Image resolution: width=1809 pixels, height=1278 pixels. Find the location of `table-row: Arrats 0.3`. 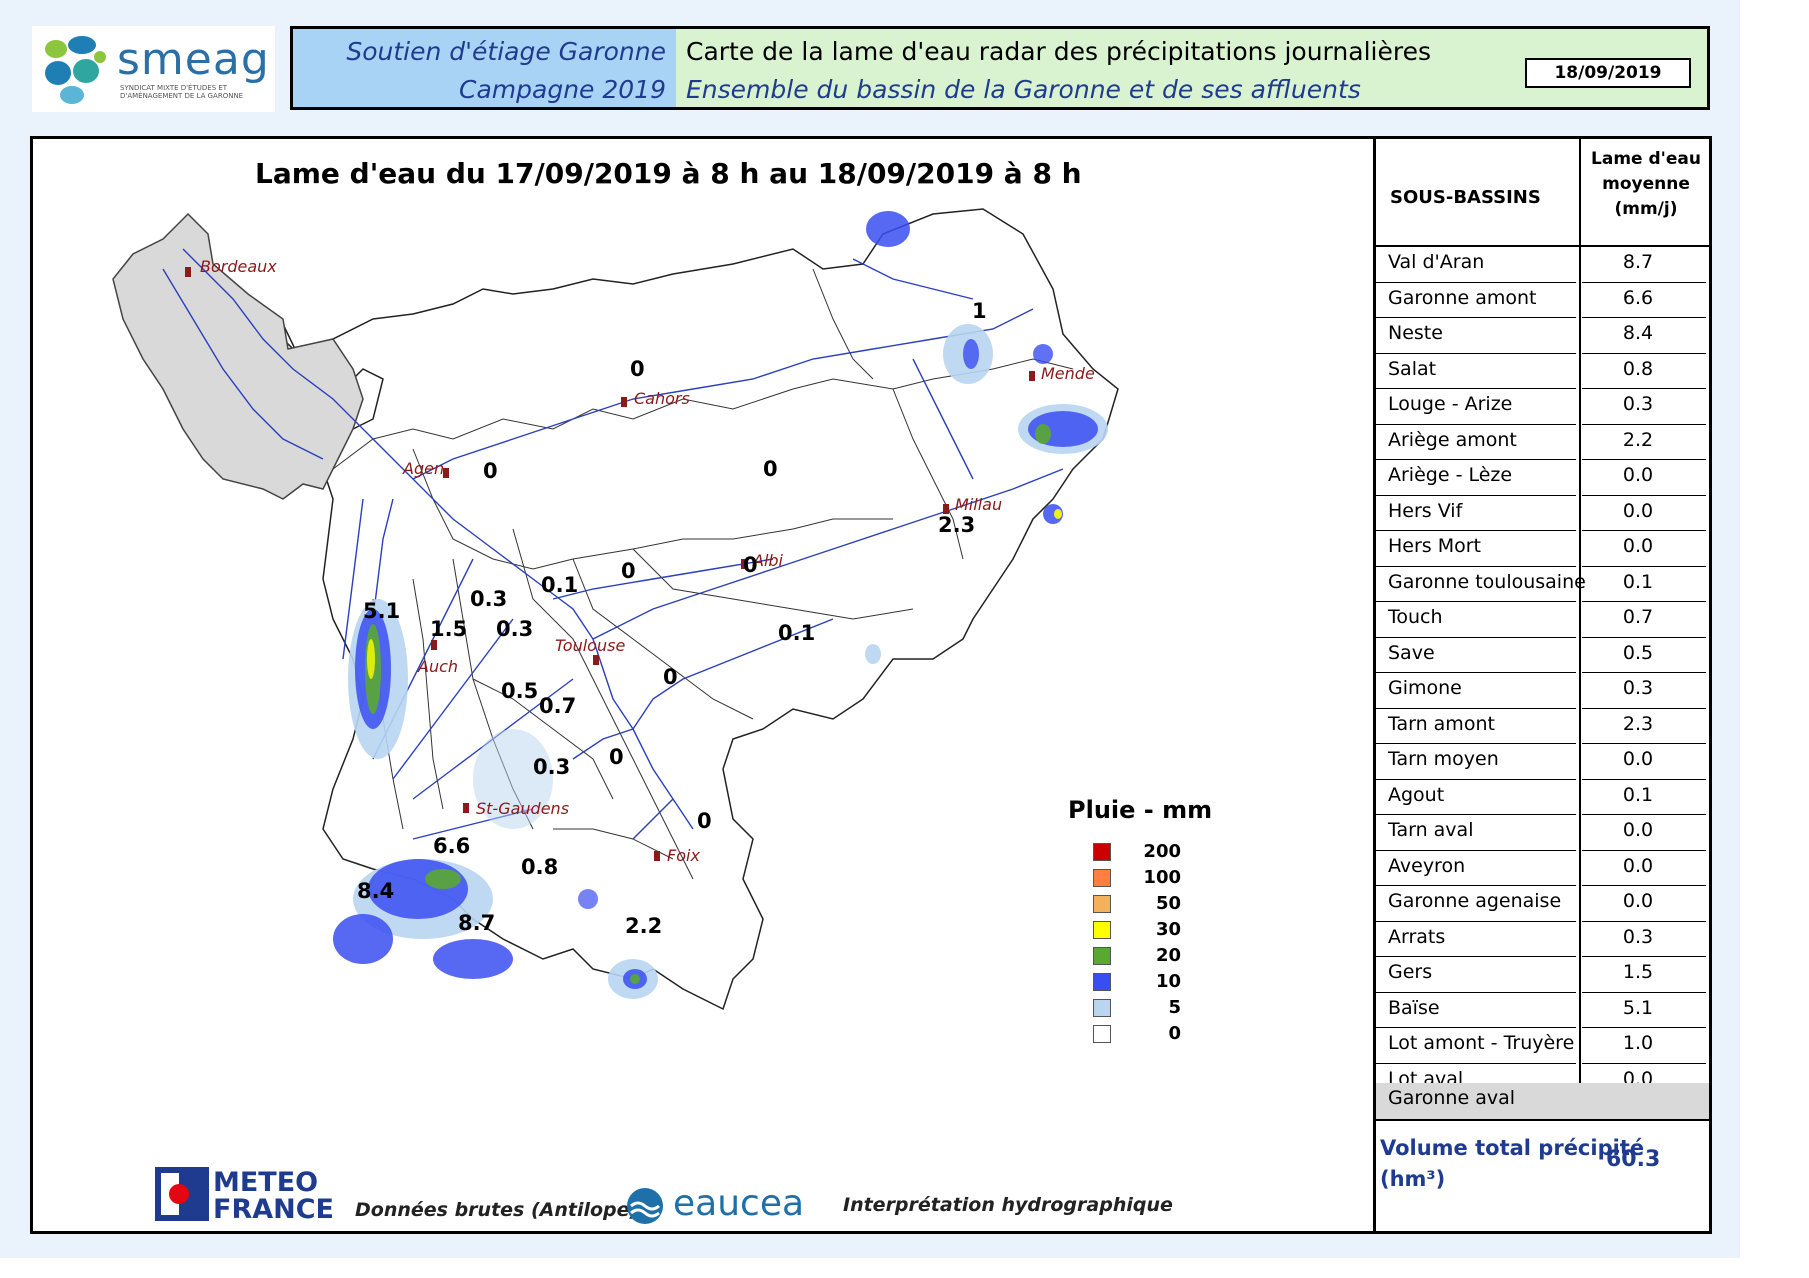

table-row: Arrats 0.3 is located at coordinates (1542, 939).